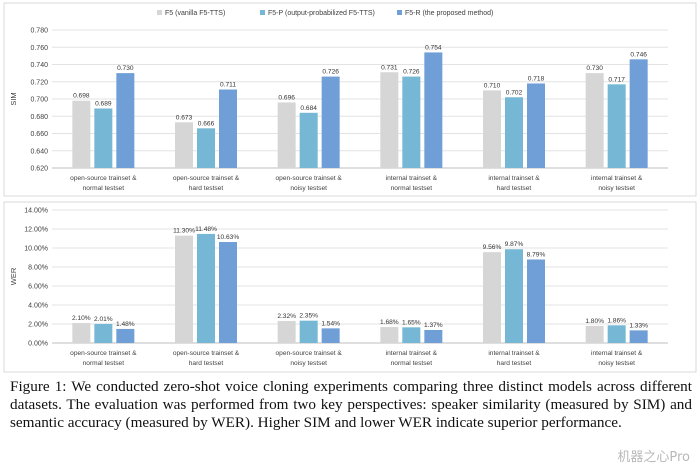  Describe the element at coordinates (206, 363) in the screenshot. I see `wer-category-label: hard testset` at that location.